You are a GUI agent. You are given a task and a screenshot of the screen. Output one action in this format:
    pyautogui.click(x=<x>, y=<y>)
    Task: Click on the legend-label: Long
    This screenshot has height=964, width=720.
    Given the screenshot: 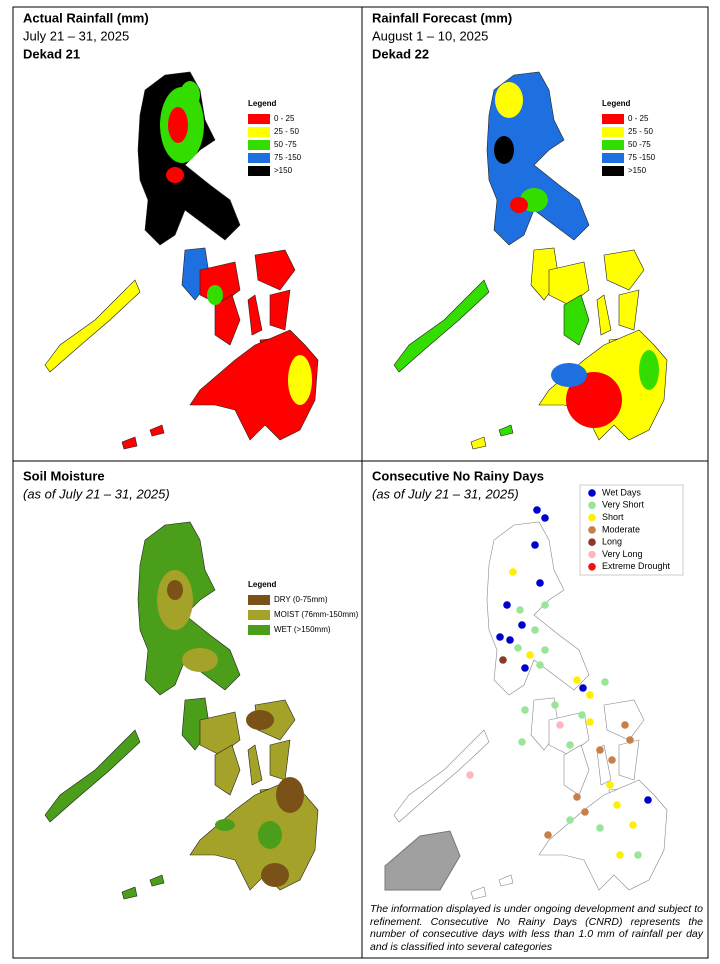 What is the action you would take?
    pyautogui.click(x=612, y=542)
    